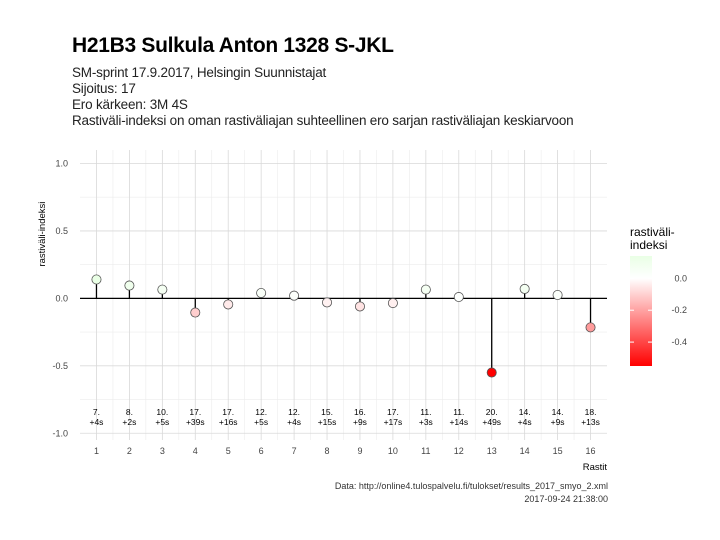 Image resolution: width=720 pixels, height=540 pixels. Describe the element at coordinates (679, 342) in the screenshot. I see `legend-tick-label: -0.4` at that location.